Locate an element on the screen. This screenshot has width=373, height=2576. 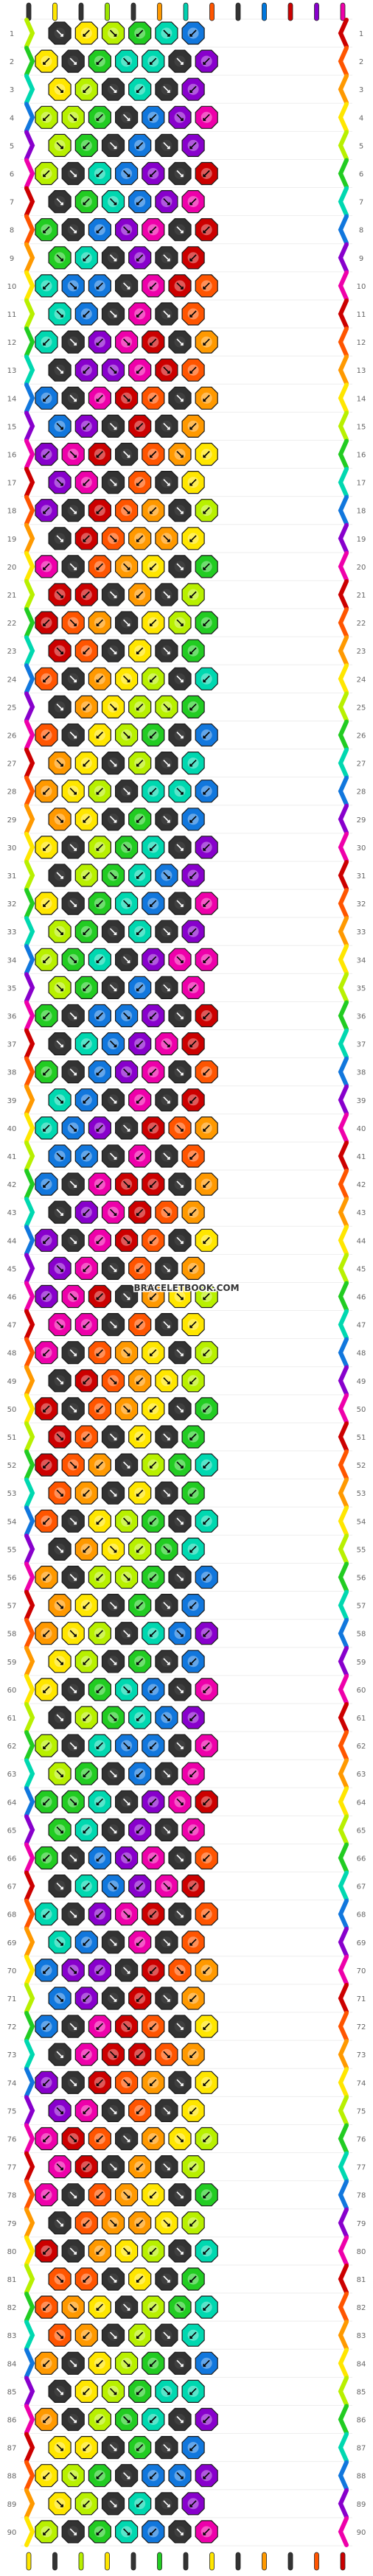
thread-top is located at coordinates (238, 11).